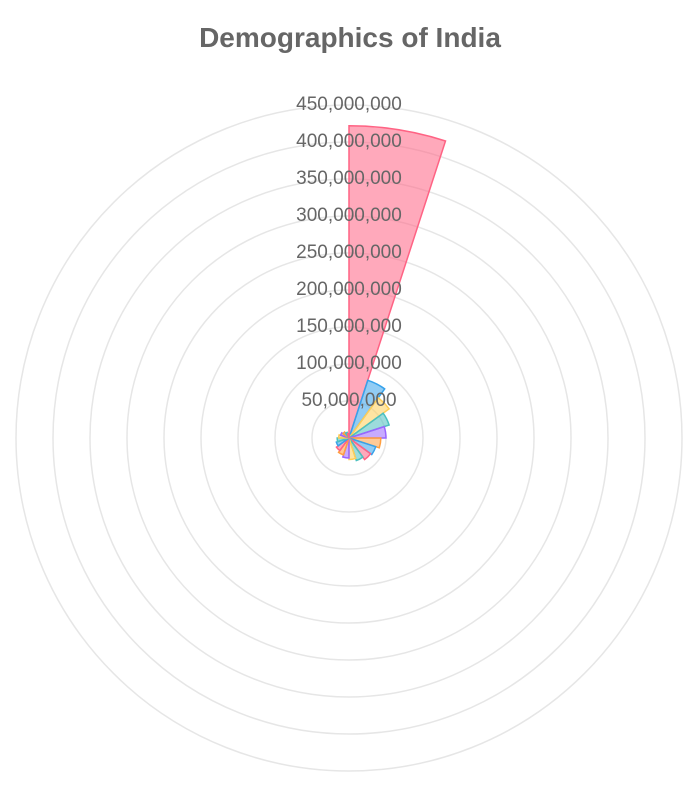 Image resolution: width=700 pixels, height=800 pixels. I want to click on radial-tick-label: 300,000,000, so click(349, 215).